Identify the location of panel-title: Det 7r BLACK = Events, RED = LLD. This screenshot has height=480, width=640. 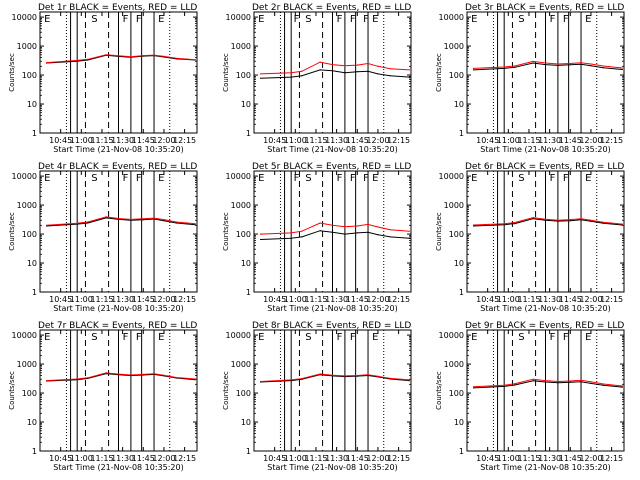
(117, 326).